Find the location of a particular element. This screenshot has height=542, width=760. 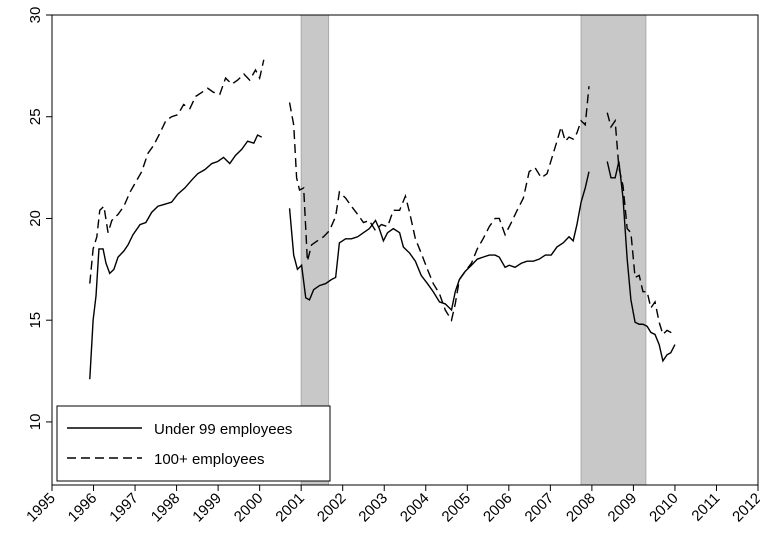

x-tick-label: 1997 is located at coordinates (124, 508).